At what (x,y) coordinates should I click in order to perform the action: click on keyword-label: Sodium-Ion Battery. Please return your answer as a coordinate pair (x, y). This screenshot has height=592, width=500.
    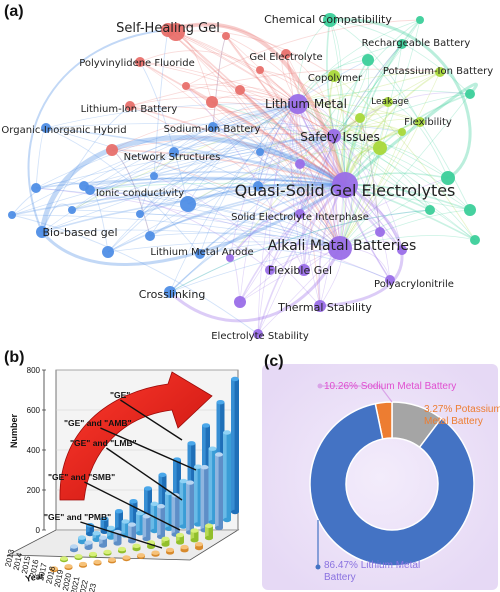
    Looking at the image, I should click on (212, 129).